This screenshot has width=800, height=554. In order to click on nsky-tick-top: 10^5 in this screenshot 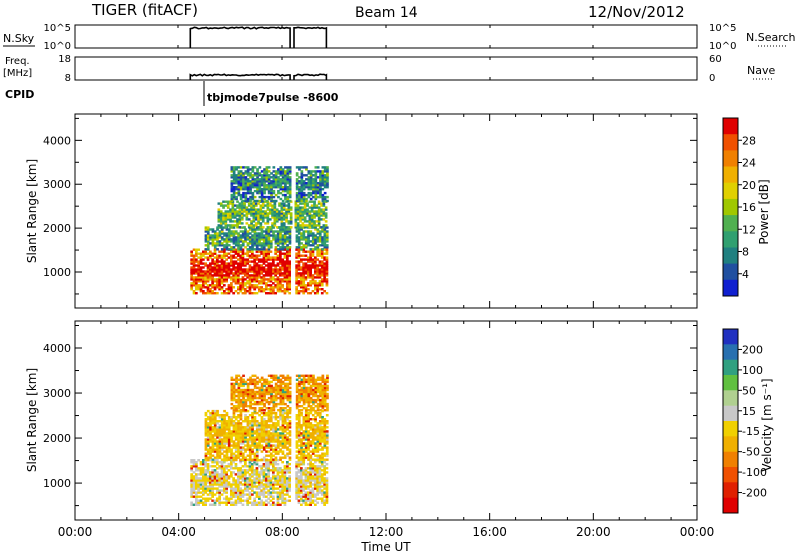, I will do `click(57, 28)`.